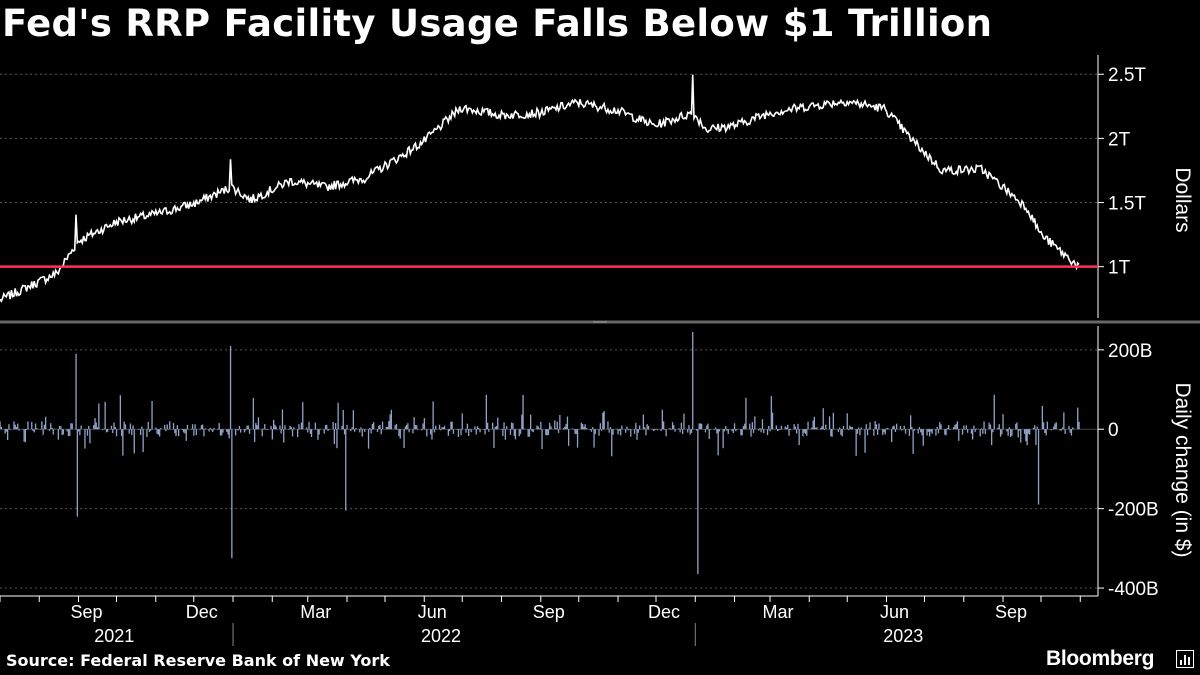  I want to click on x-tick-label: Jun, so click(432, 612).